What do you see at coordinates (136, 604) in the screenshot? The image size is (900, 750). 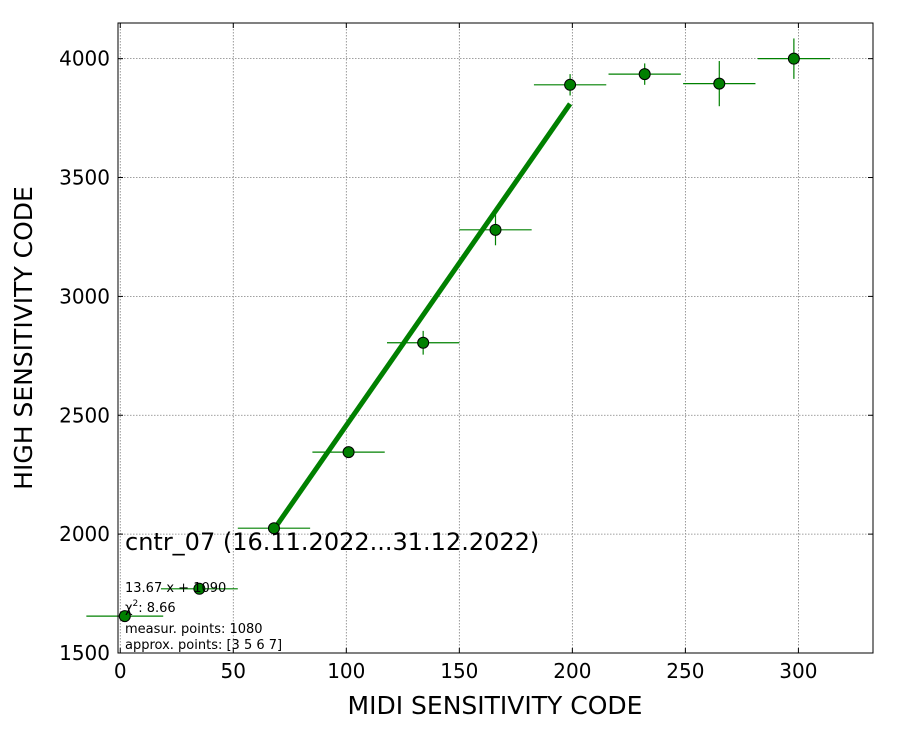 I see `chi2-superscript: 2` at bounding box center [136, 604].